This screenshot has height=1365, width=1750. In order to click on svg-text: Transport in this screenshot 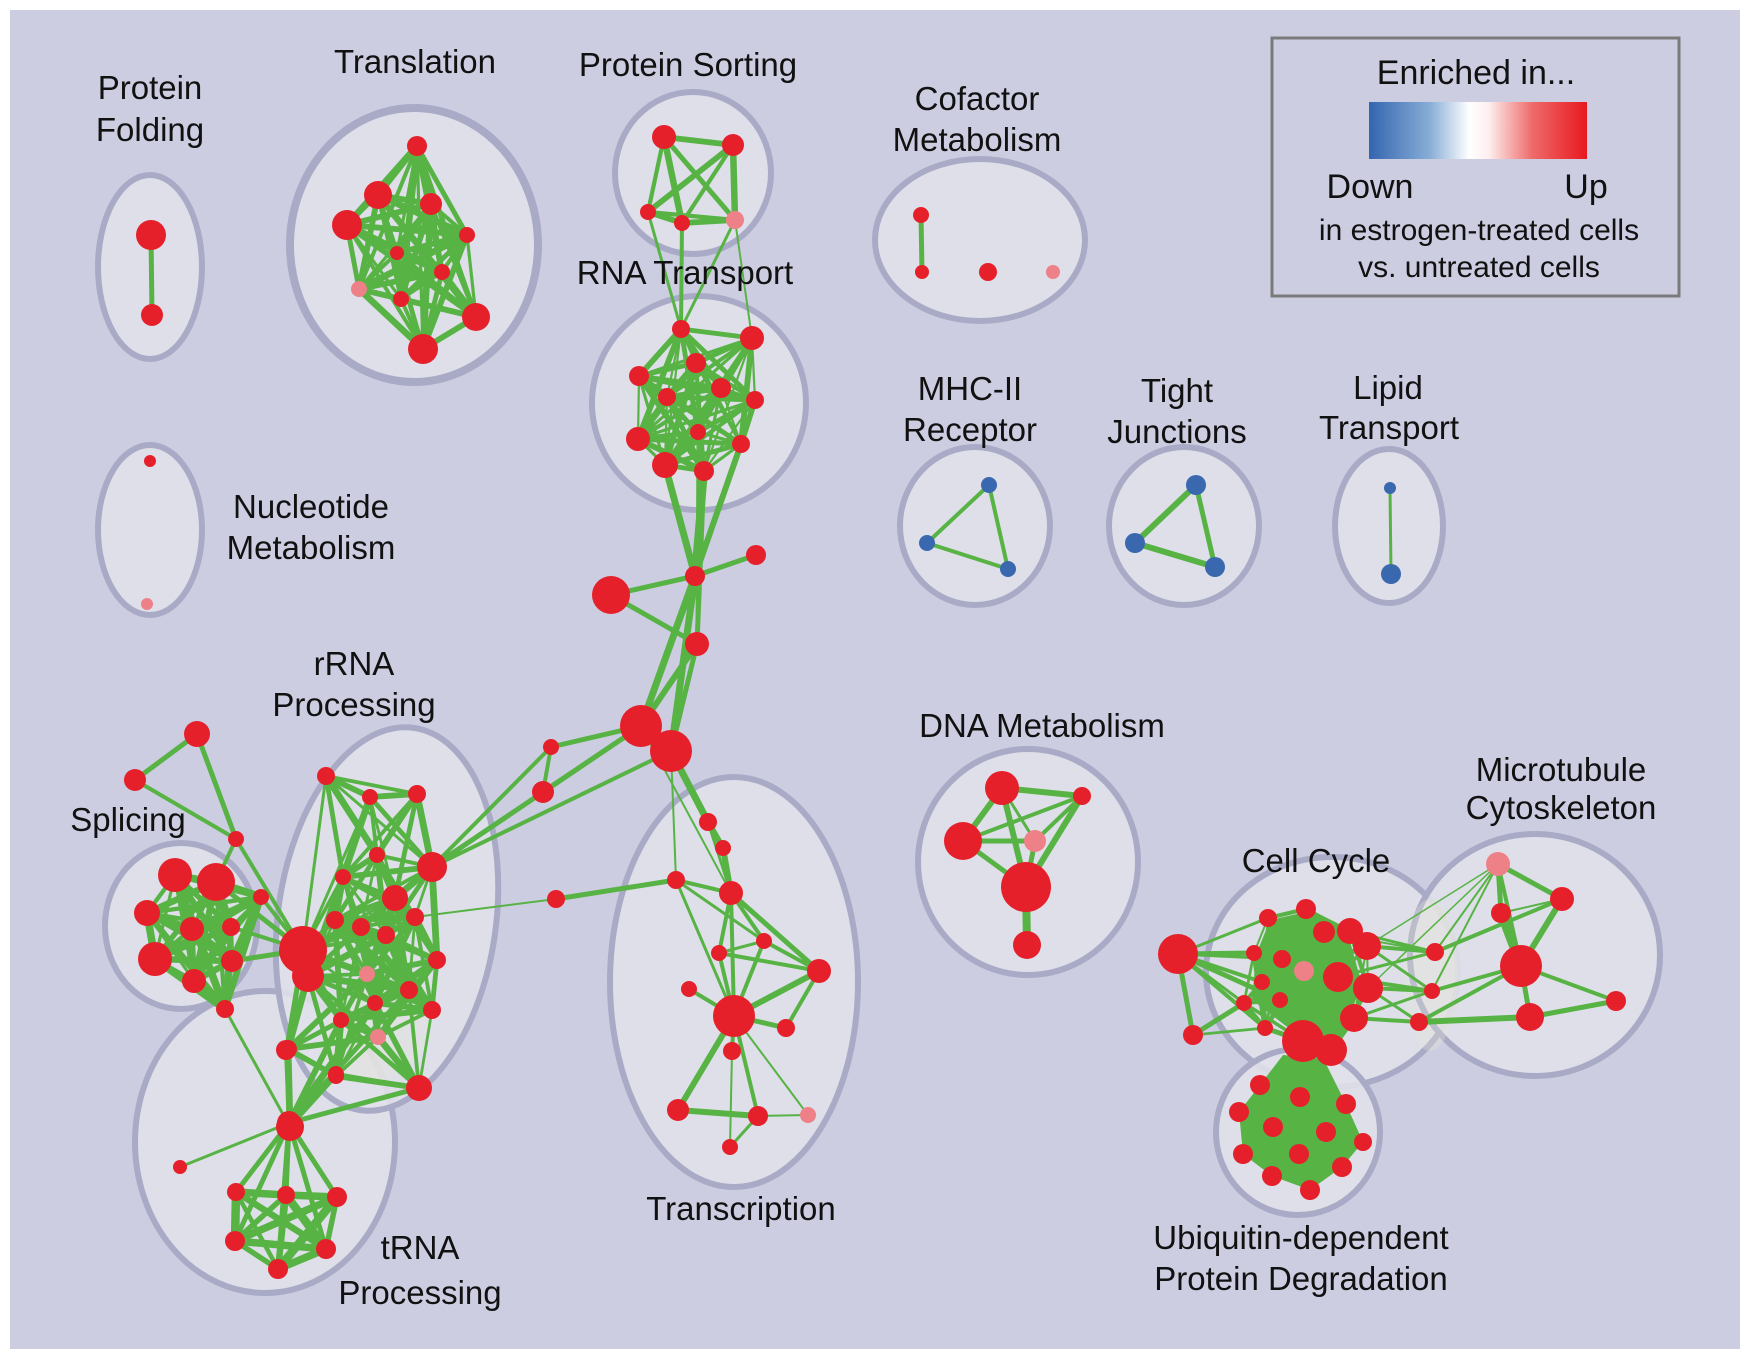, I will do `click(1389, 427)`.